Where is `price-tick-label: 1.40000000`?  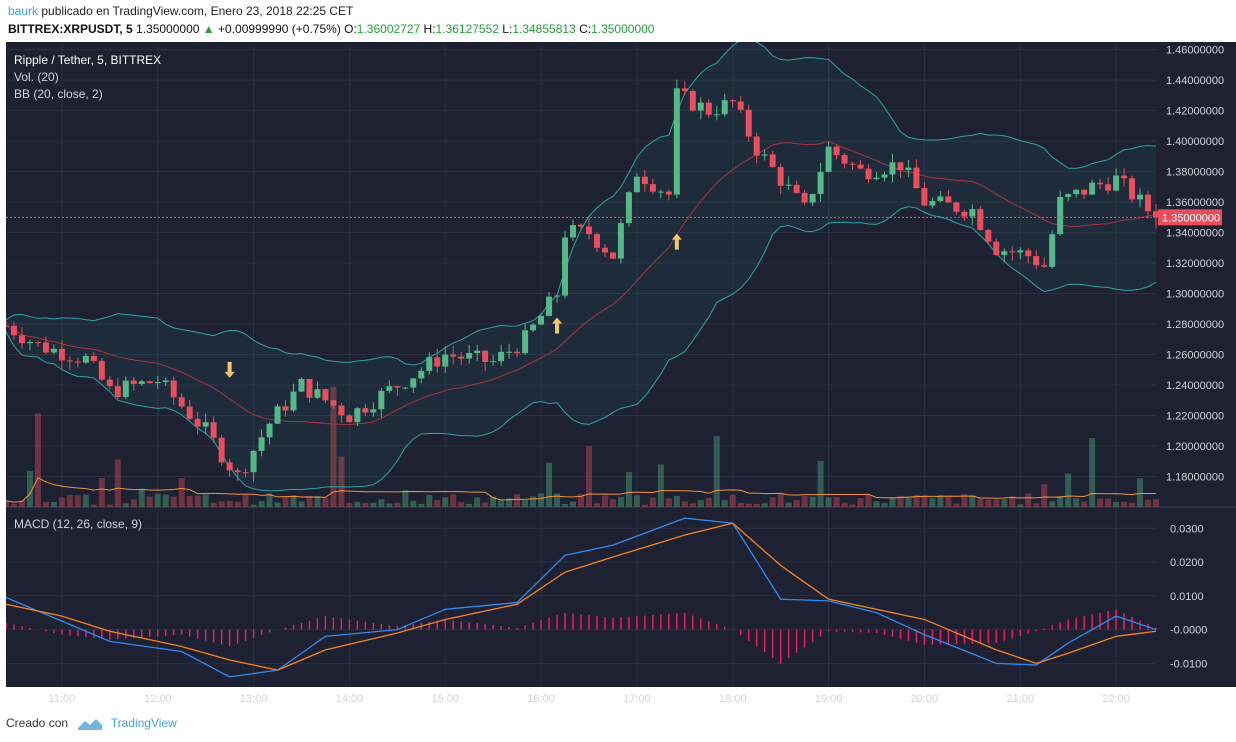 price-tick-label: 1.40000000 is located at coordinates (1195, 142).